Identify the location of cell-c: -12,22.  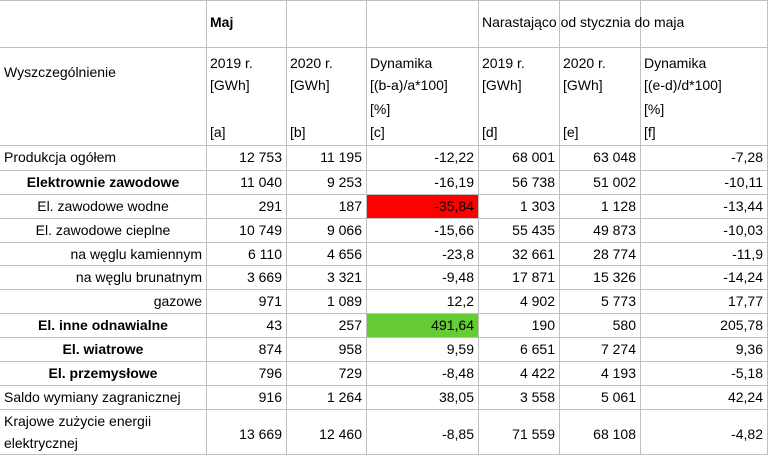
(454, 157).